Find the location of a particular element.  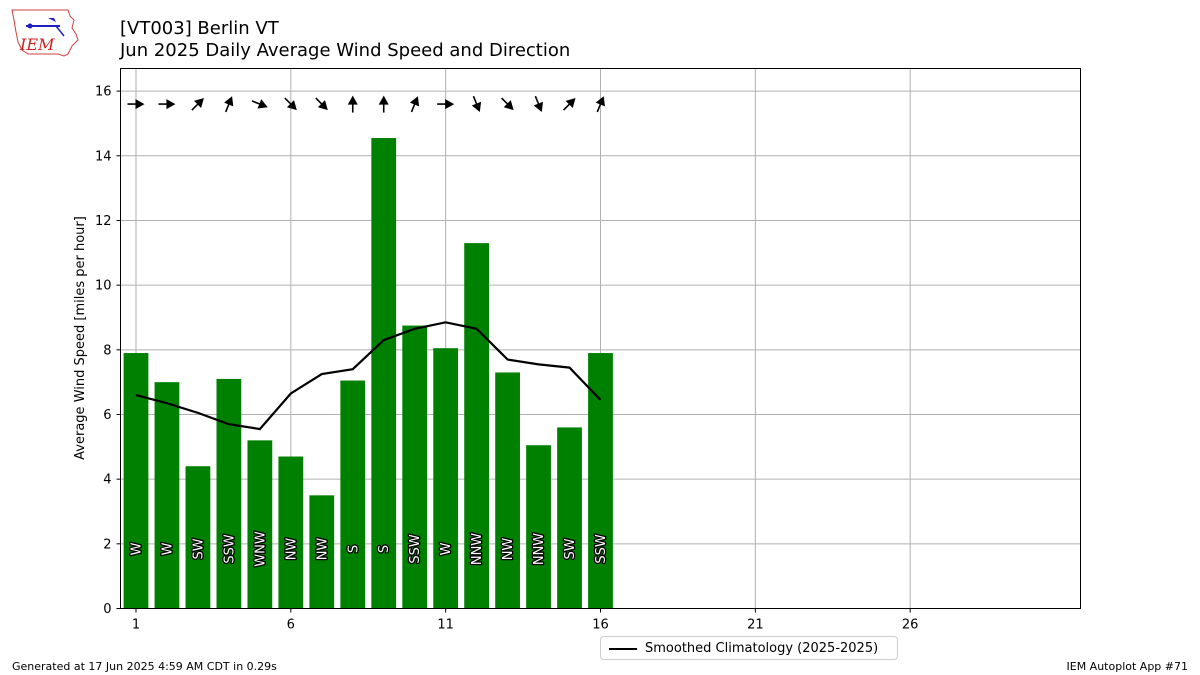

legend-line-swatch is located at coordinates (623, 649).